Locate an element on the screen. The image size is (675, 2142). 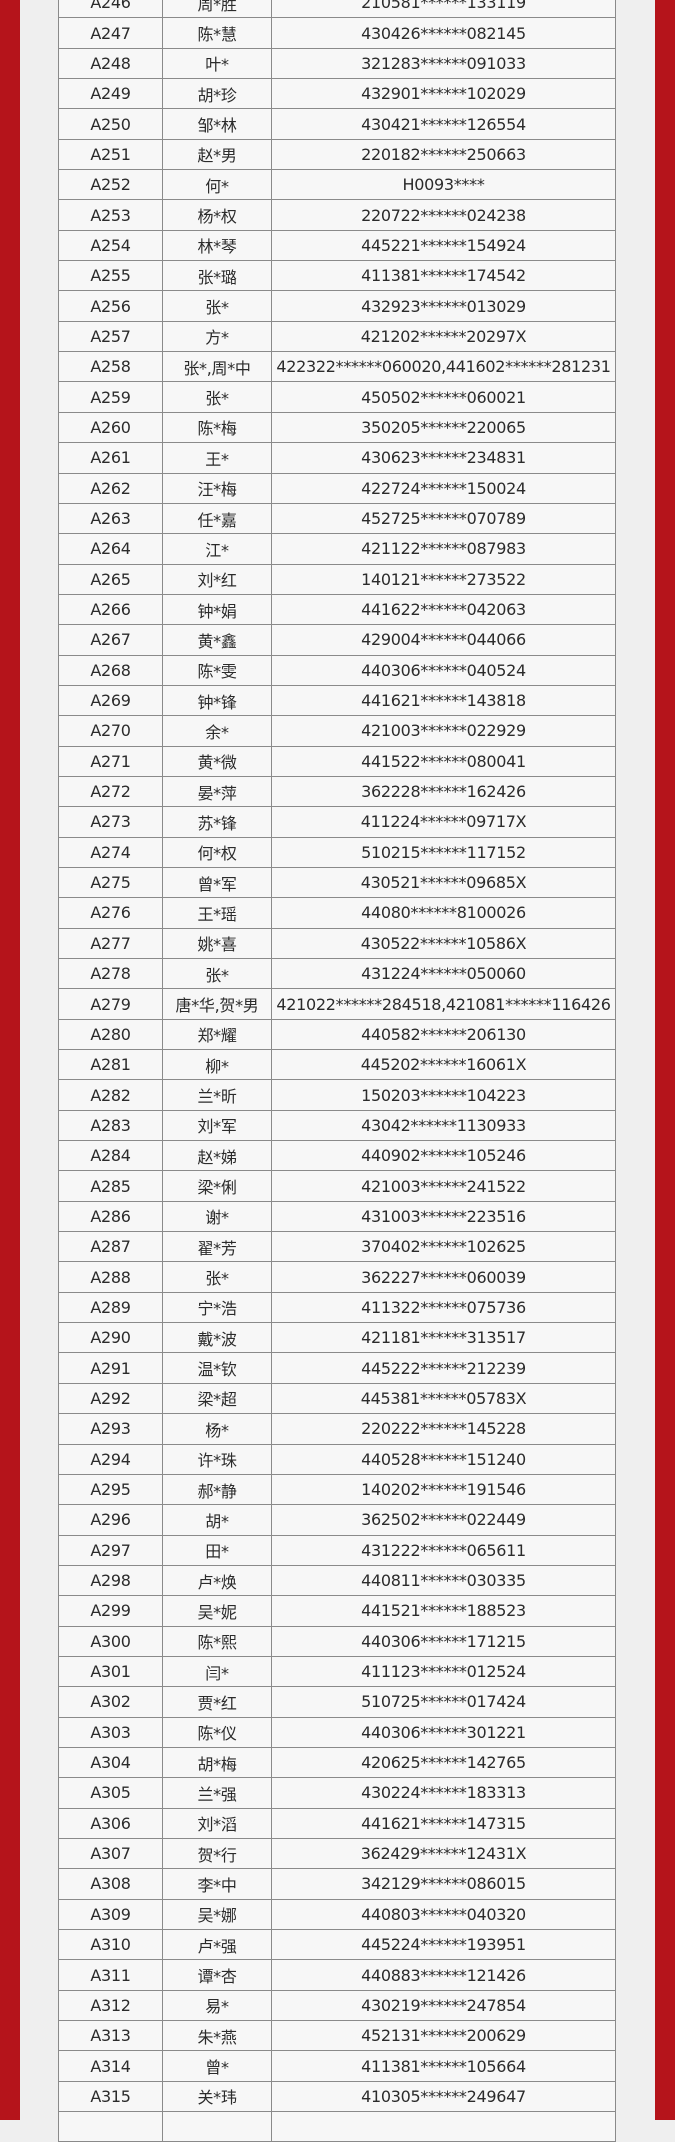
row-name: 易* is located at coordinates (217, 2005).